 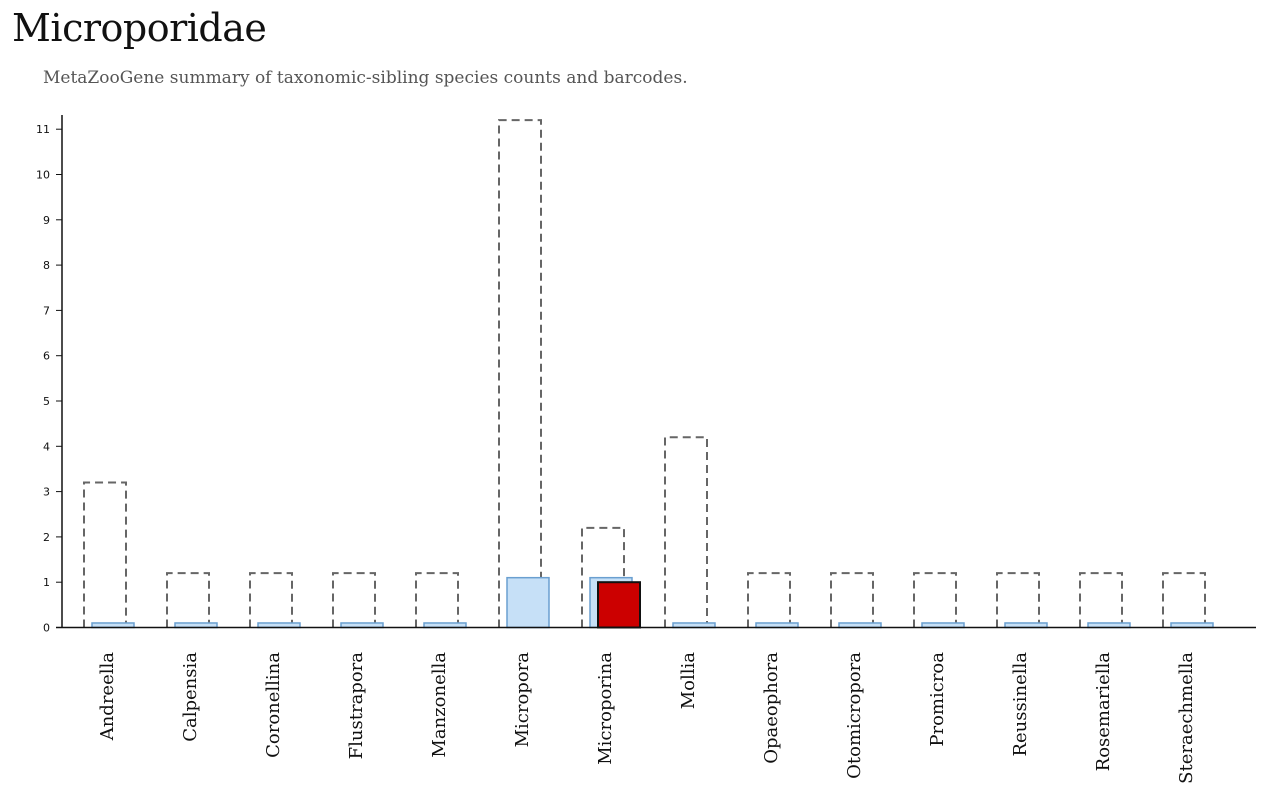 What do you see at coordinates (528, 602) in the screenshot?
I see `barcode-bar-micropora` at bounding box center [528, 602].